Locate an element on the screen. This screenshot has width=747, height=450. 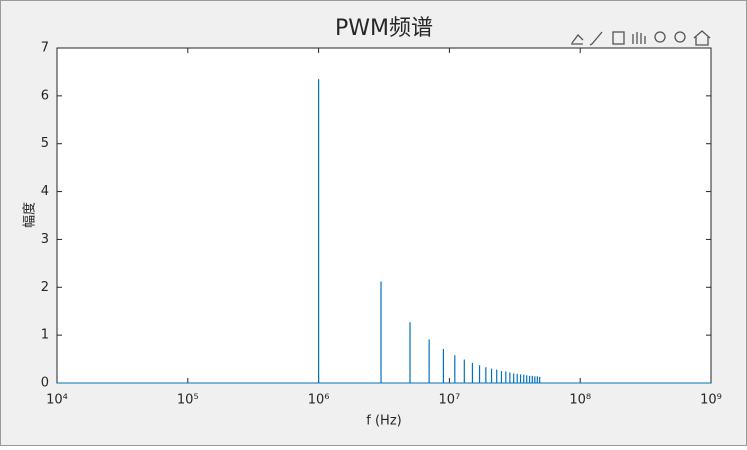
x-tick-label: 10⁴ is located at coordinates (57, 400).